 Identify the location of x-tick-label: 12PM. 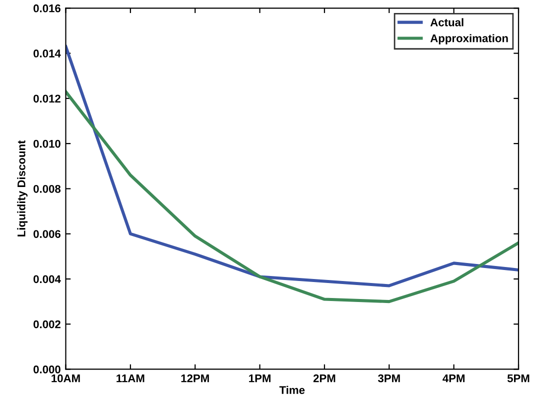
(195, 378).